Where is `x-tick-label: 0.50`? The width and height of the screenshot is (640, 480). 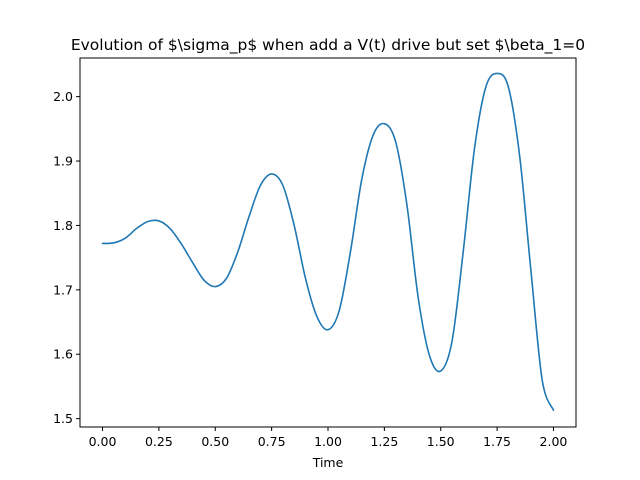
x-tick-label: 0.50 is located at coordinates (215, 441).